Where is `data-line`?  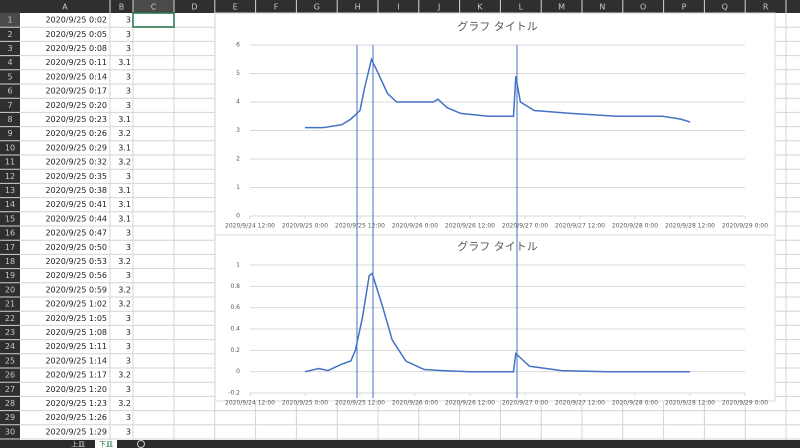
data-line is located at coordinates (497, 322).